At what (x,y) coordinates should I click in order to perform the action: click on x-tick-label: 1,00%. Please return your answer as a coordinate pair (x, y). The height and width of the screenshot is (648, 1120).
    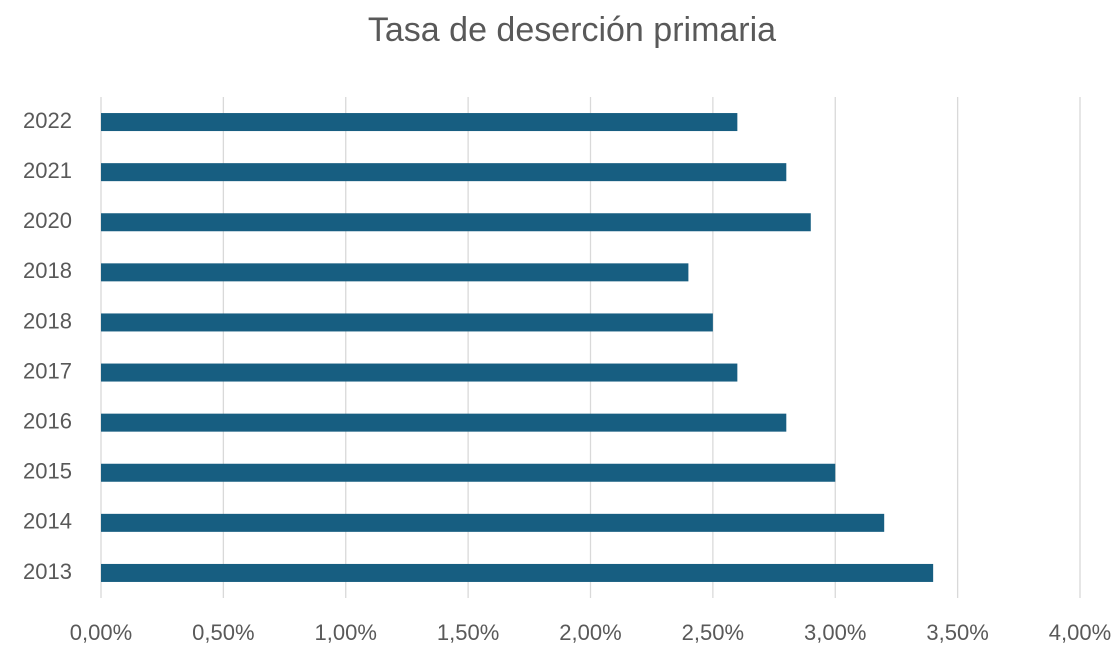
    Looking at the image, I should click on (346, 632).